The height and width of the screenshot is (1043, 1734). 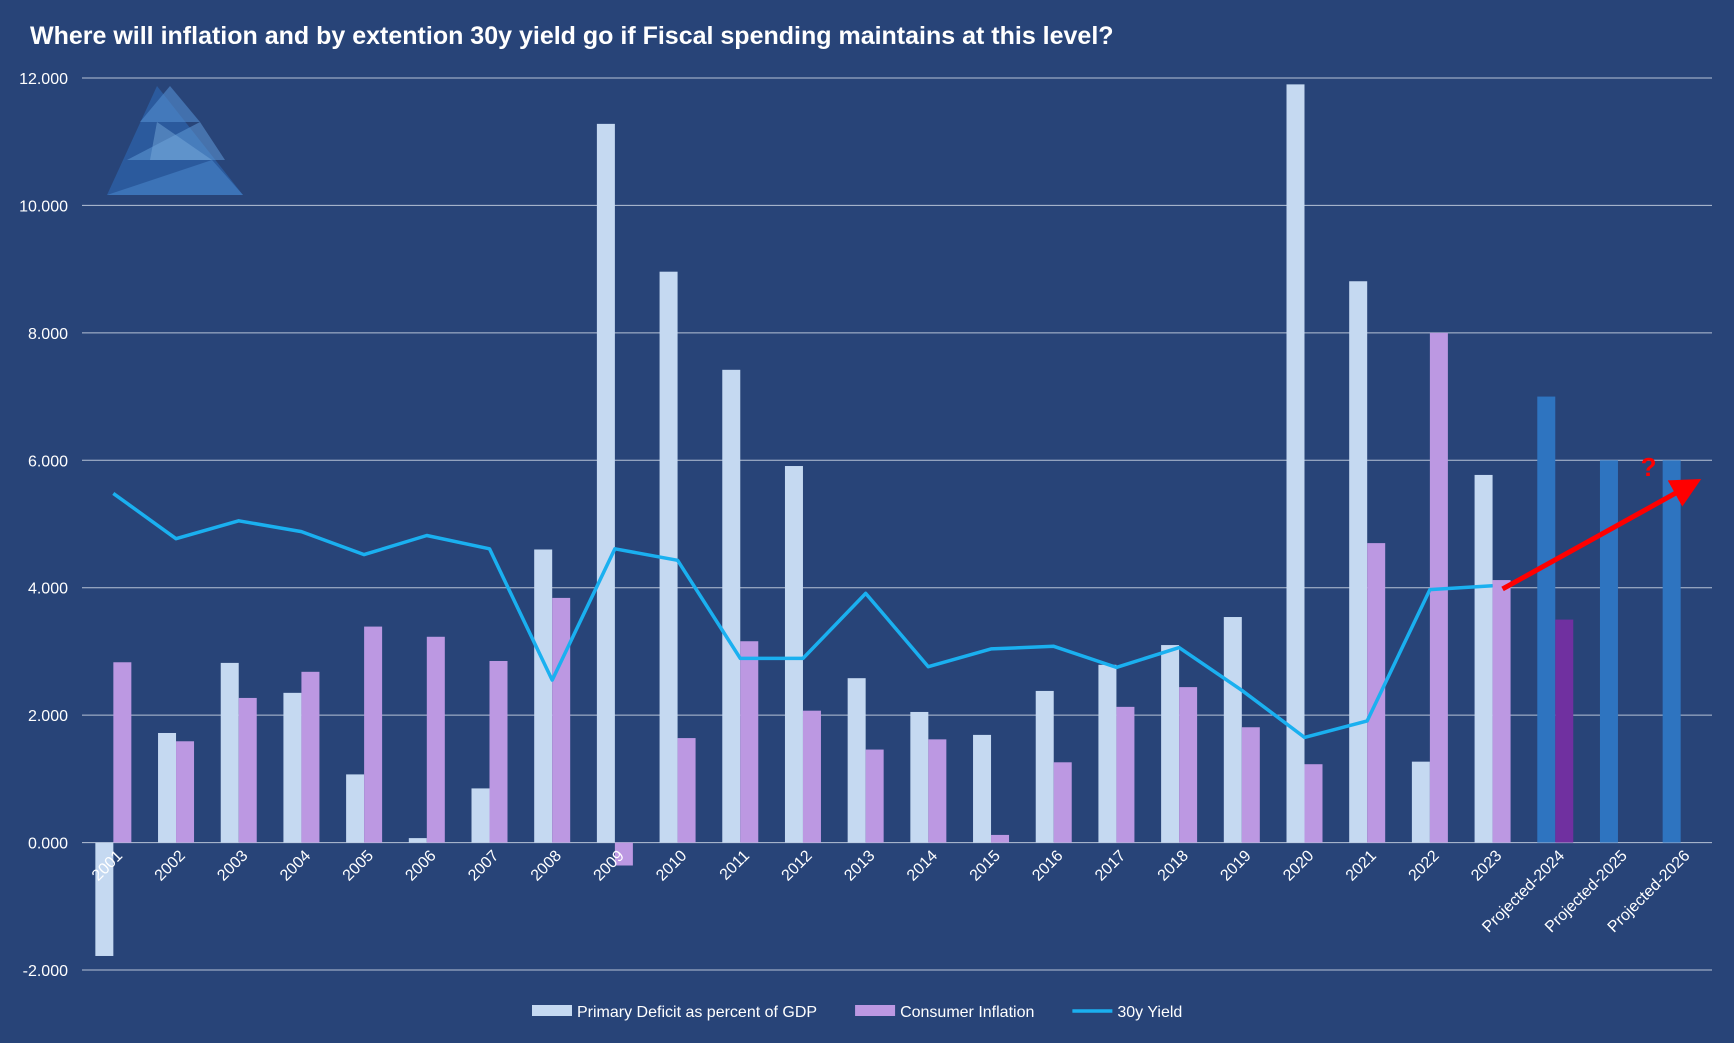 What do you see at coordinates (1649, 467) in the screenshot?
I see `annotation-question-mark: ?` at bounding box center [1649, 467].